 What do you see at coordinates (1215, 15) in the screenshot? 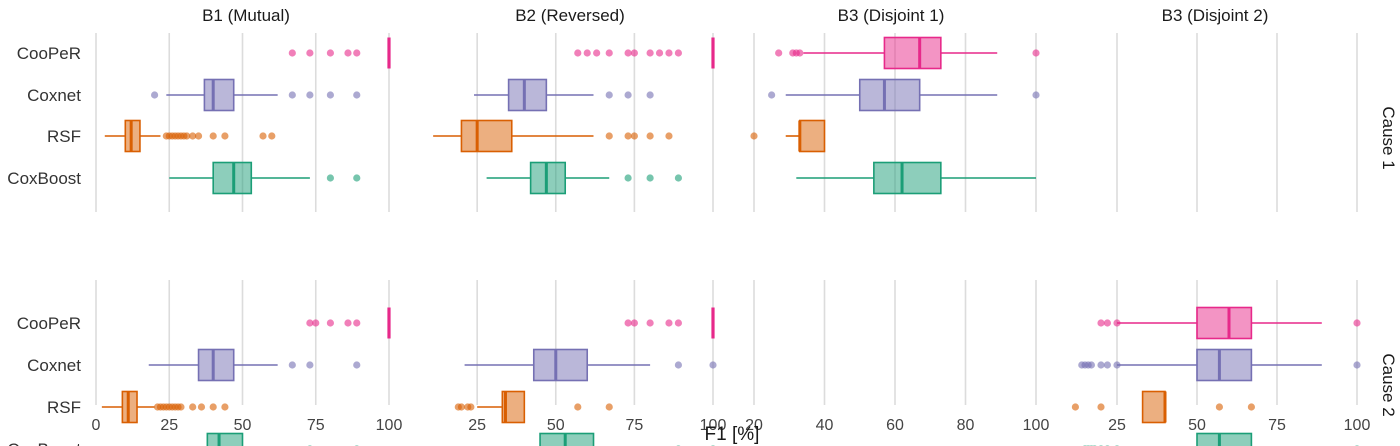
I see `strip-title-b3-disjoint-2: B3 (Disjoint 2)` at bounding box center [1215, 15].